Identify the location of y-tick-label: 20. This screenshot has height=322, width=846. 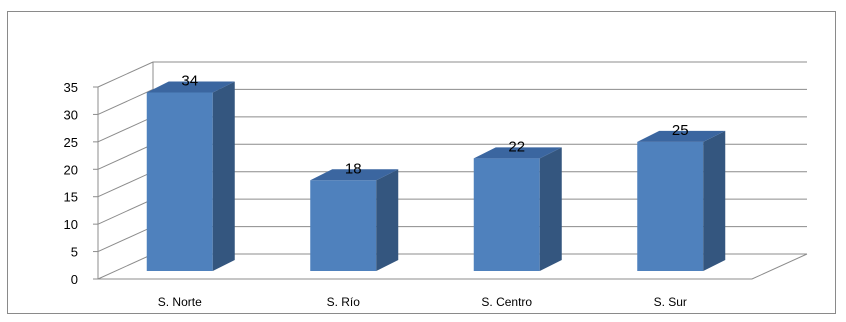
(71, 169).